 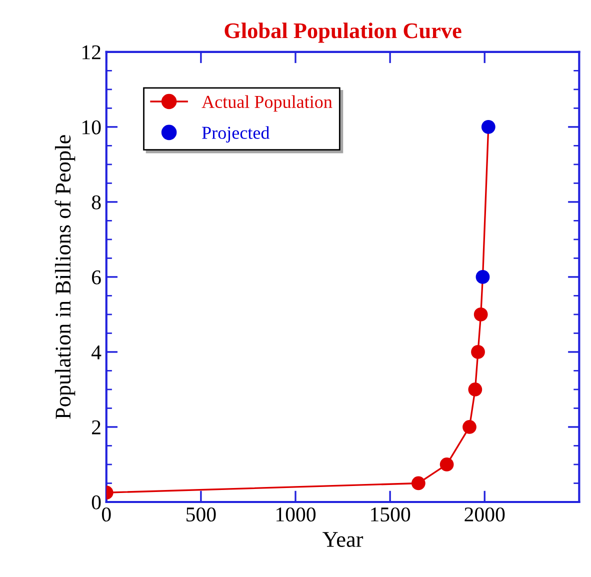 I want to click on y-tick-label: 10, so click(x=91, y=127).